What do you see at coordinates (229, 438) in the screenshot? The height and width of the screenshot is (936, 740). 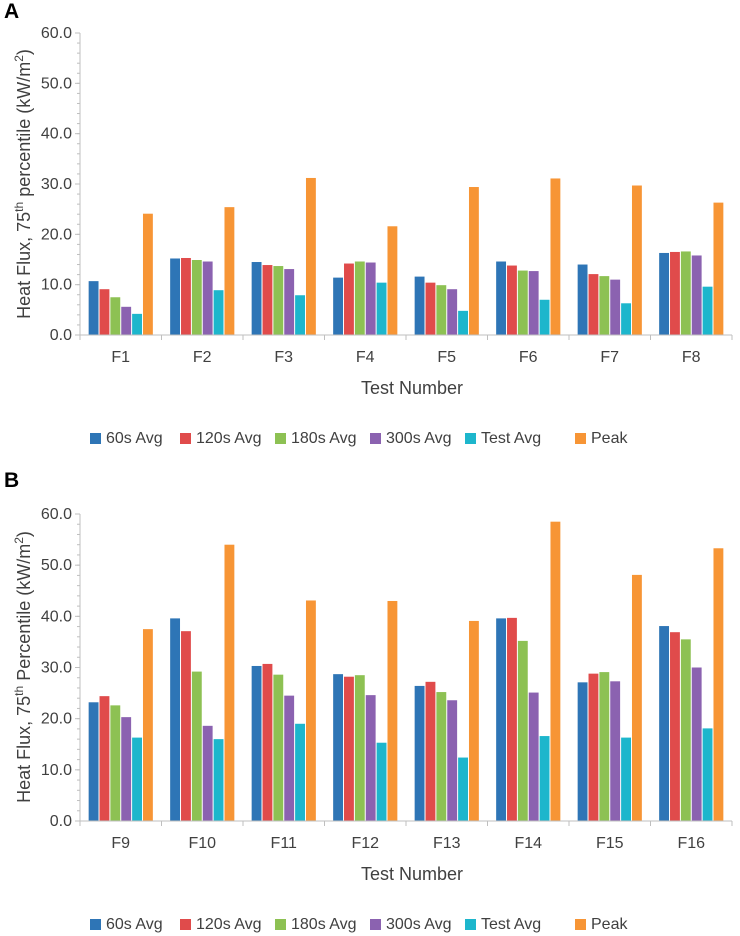 I see `legend-label: 120s Avg` at bounding box center [229, 438].